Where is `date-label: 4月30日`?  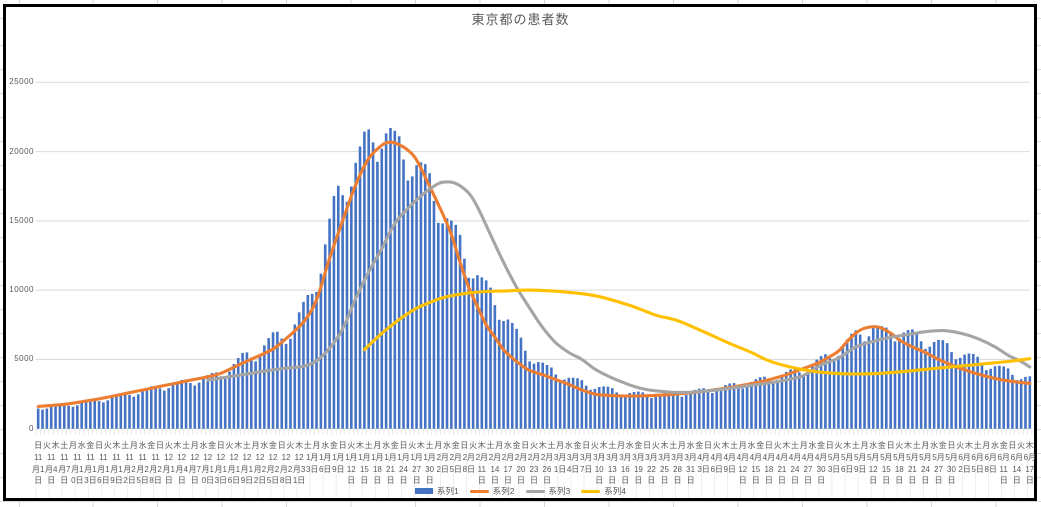
date-label: 4月30日 is located at coordinates (821, 469).